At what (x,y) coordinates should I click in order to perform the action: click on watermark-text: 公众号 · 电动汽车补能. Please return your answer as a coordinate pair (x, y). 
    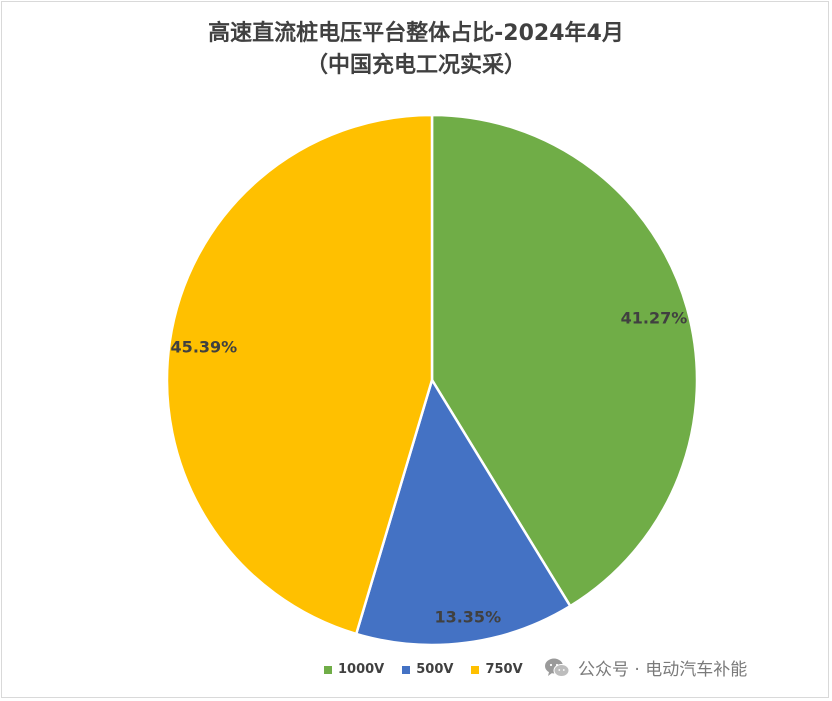
    Looking at the image, I should click on (663, 670).